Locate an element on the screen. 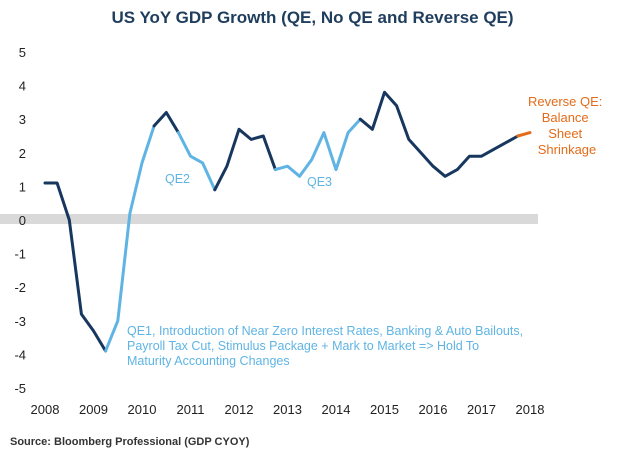 This screenshot has width=625, height=459. x-tick-label: 2017 is located at coordinates (481, 409).